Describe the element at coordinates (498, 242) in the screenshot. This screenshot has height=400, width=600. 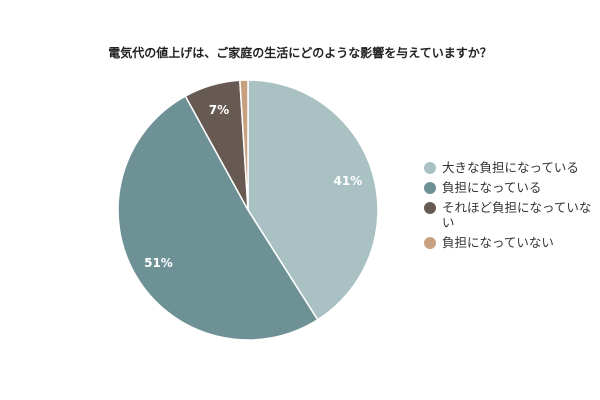
I see `legend-label: 負担になっていない` at that location.